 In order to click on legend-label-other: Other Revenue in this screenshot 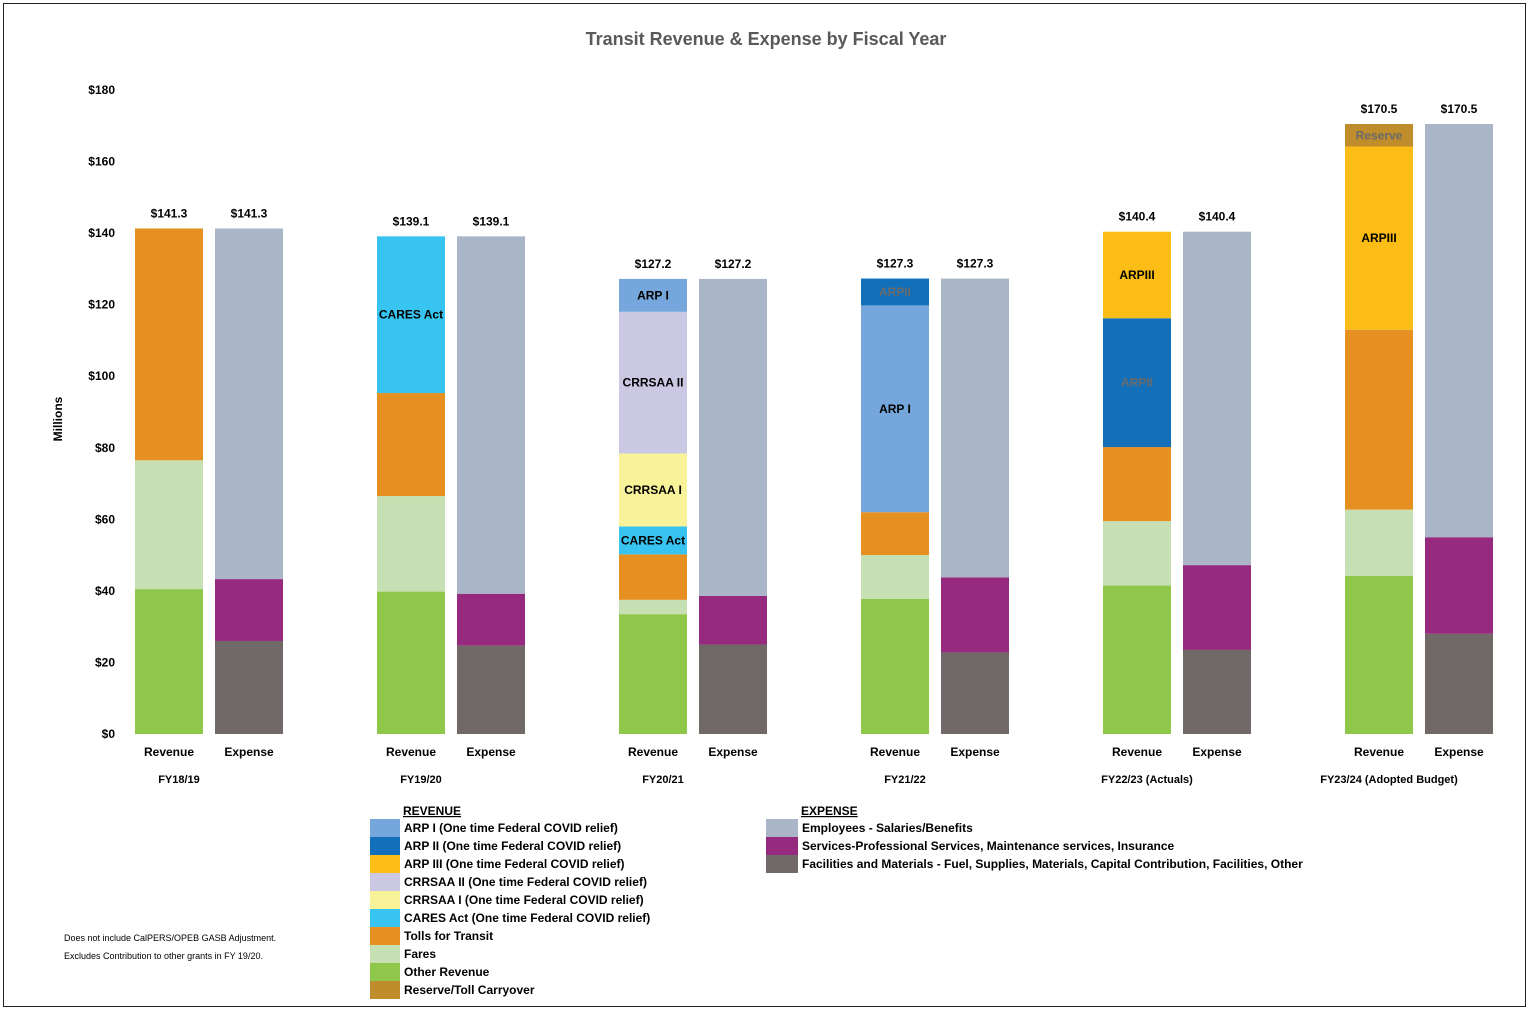, I will do `click(447, 972)`.